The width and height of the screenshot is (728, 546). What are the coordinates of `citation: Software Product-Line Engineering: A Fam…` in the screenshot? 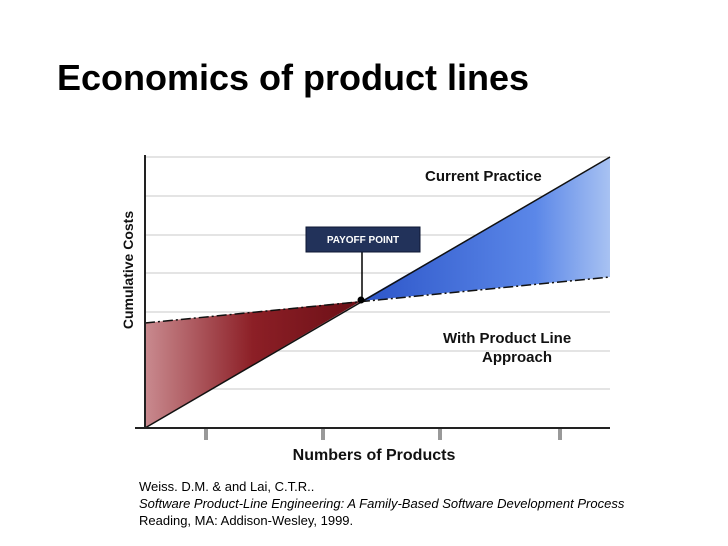 It's located at (382, 503).